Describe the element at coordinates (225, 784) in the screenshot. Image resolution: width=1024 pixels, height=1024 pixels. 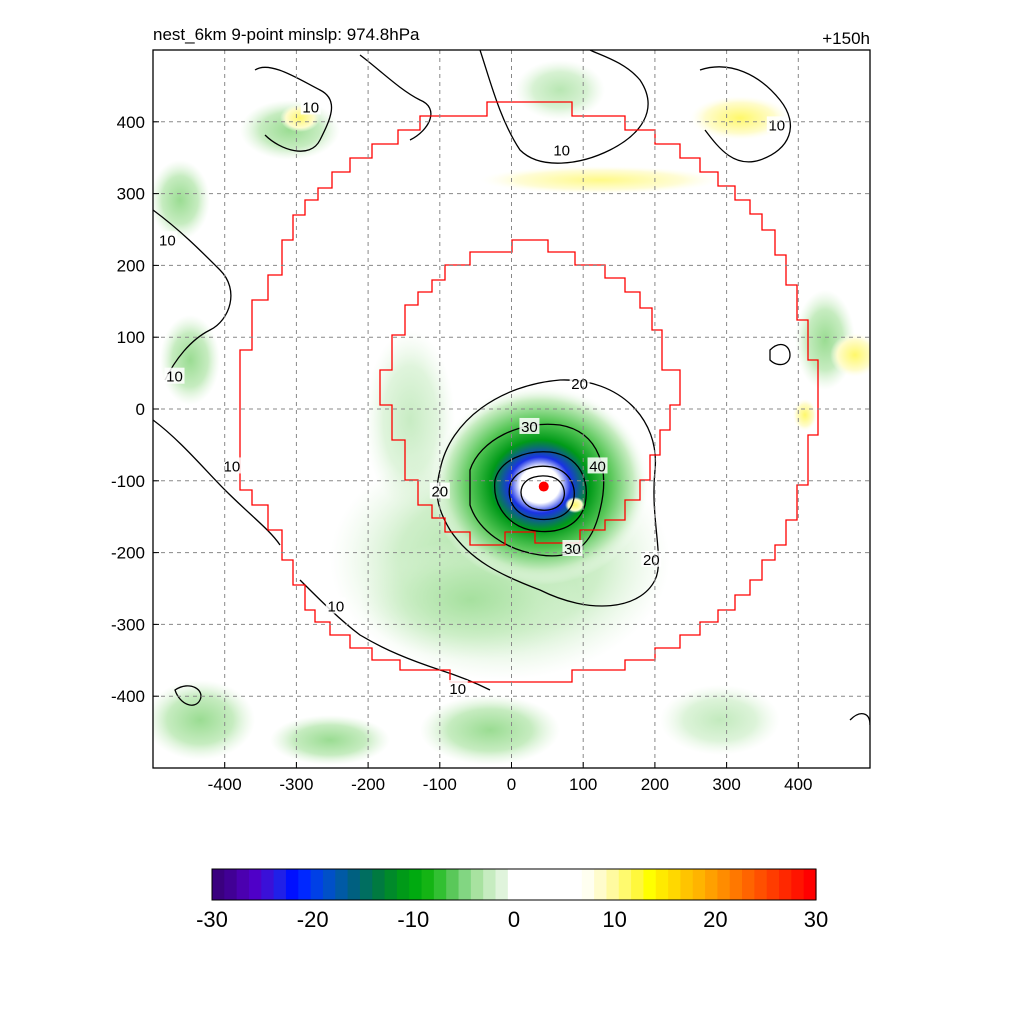
I see `x-tick-label: -400` at that location.